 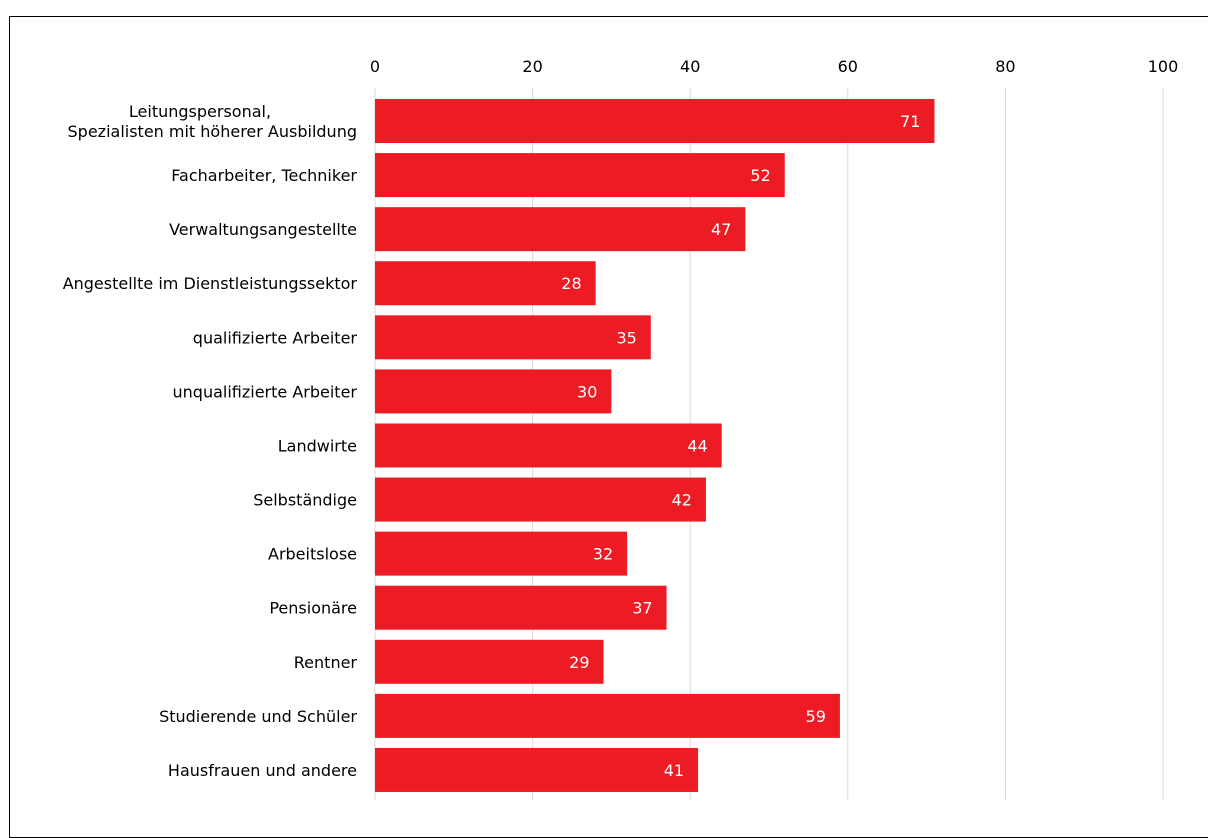 What do you see at coordinates (313, 608) in the screenshot?
I see `category-label: Pensionäre` at bounding box center [313, 608].